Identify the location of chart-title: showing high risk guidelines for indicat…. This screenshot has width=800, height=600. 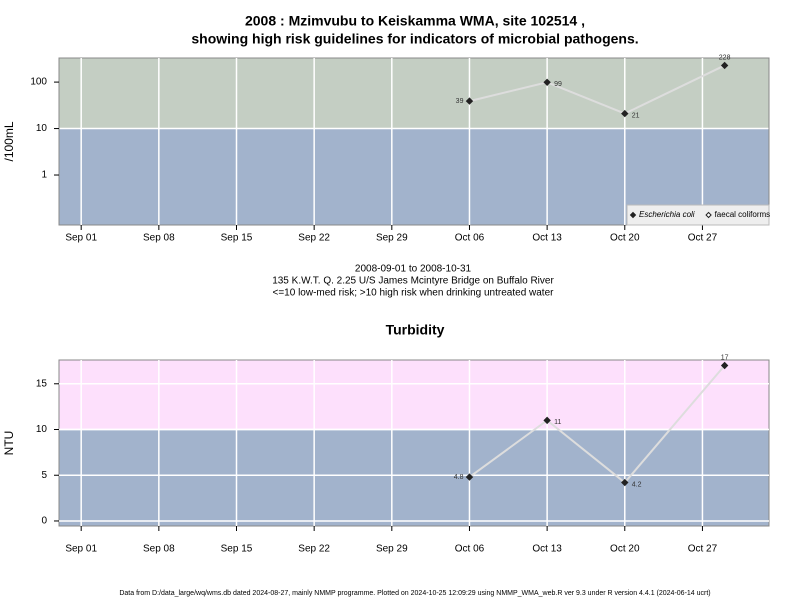
(414, 39).